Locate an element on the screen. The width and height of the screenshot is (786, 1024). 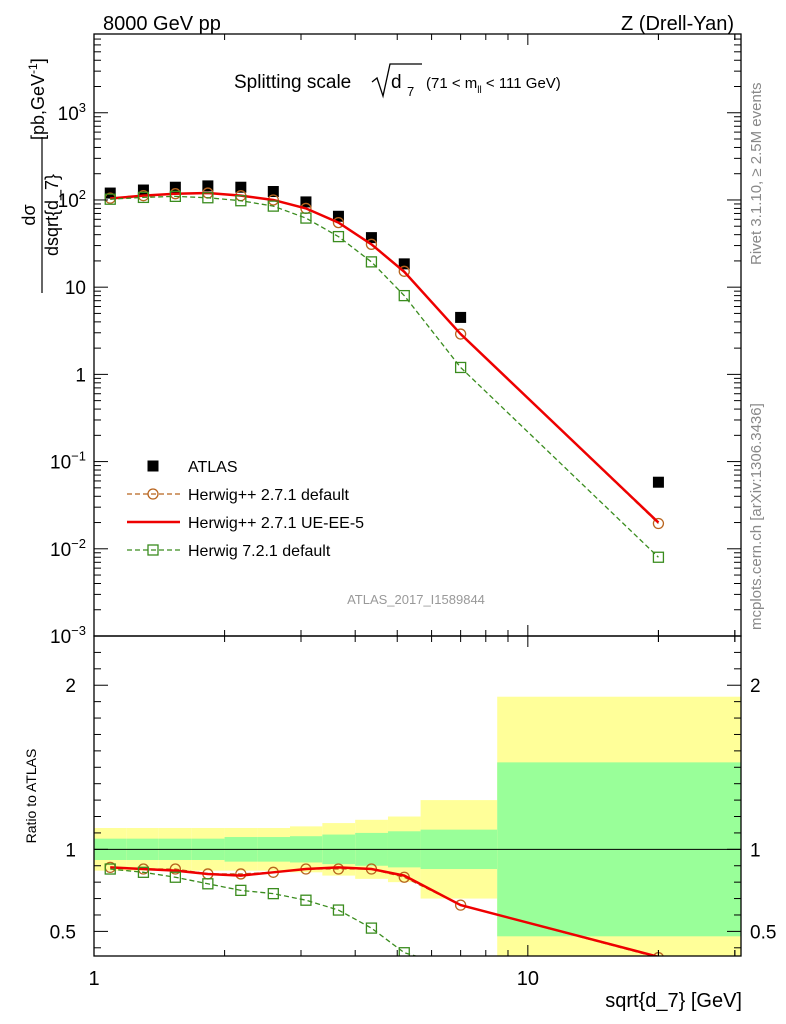
x-tick-label: 1 is located at coordinates (93, 979).